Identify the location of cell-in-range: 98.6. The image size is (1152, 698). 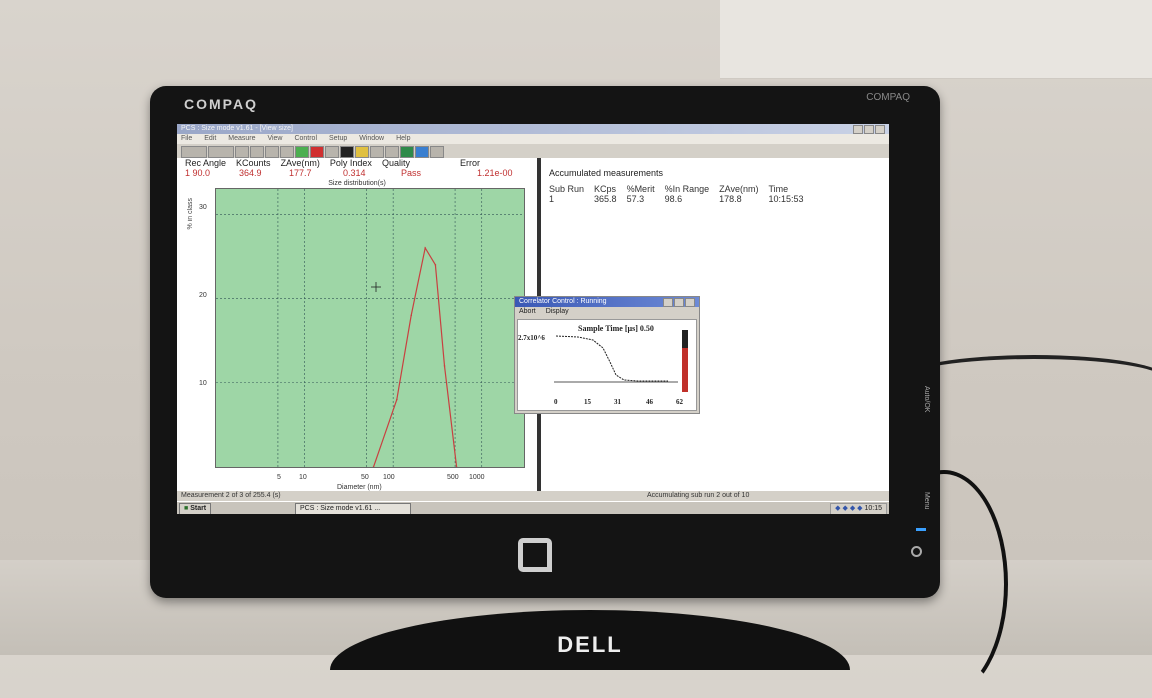
(673, 199).